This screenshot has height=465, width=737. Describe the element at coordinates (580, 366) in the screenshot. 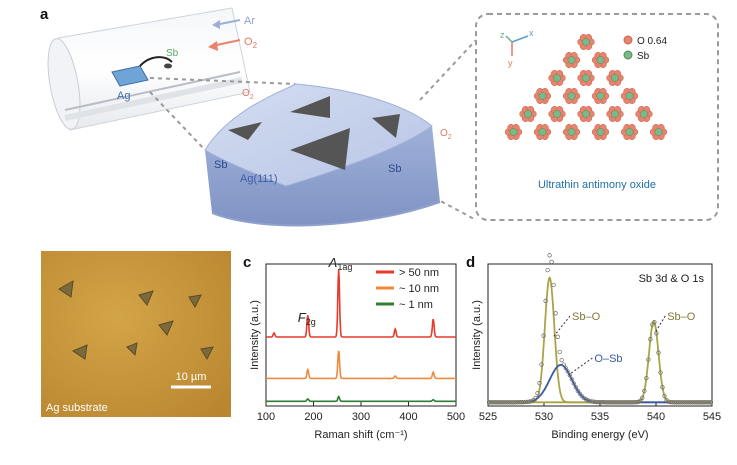

I see `annotation-leader` at that location.